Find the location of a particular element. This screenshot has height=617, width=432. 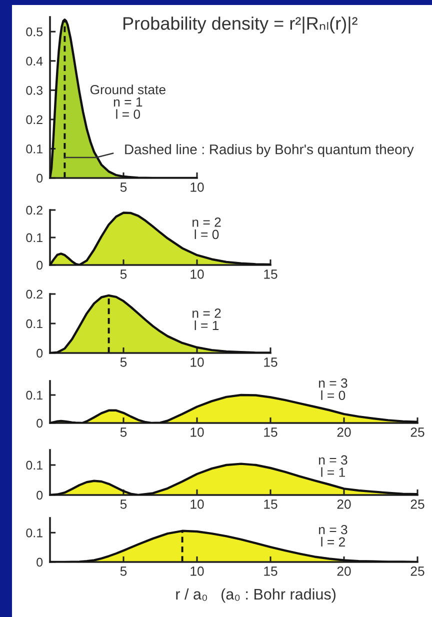

text: Probability density = r²|Rₙₗ(r)|² is located at coordinates (241, 25).